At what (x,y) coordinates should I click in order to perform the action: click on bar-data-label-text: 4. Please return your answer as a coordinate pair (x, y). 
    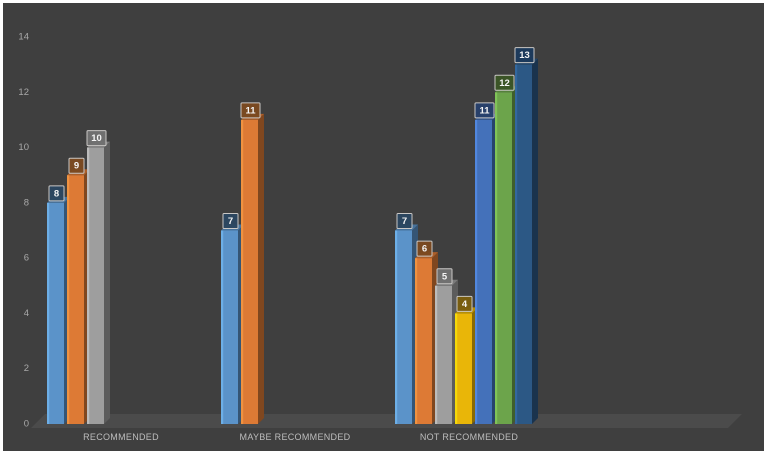
    Looking at the image, I should click on (465, 304).